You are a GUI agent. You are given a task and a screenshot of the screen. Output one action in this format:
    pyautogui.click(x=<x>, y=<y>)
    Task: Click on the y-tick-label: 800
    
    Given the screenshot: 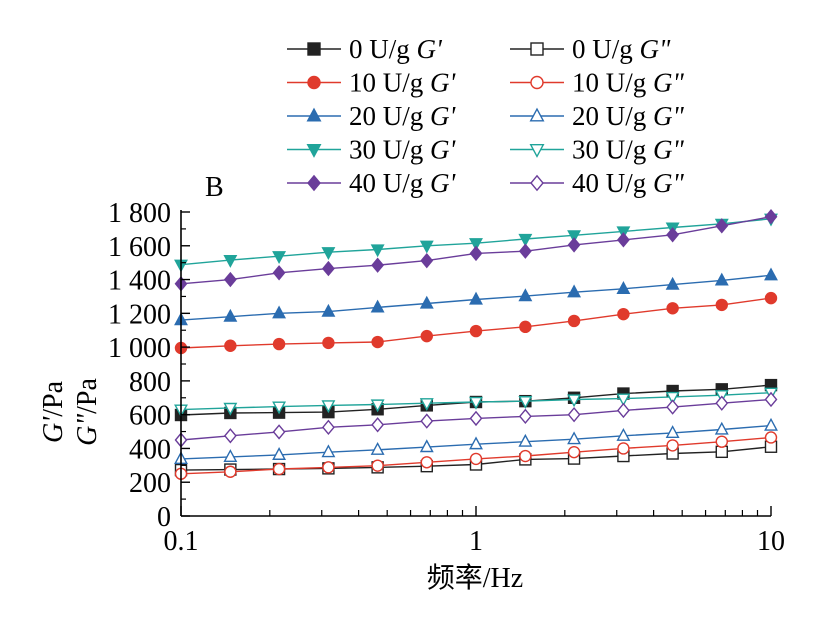 What is the action you would take?
    pyautogui.click(x=150, y=382)
    